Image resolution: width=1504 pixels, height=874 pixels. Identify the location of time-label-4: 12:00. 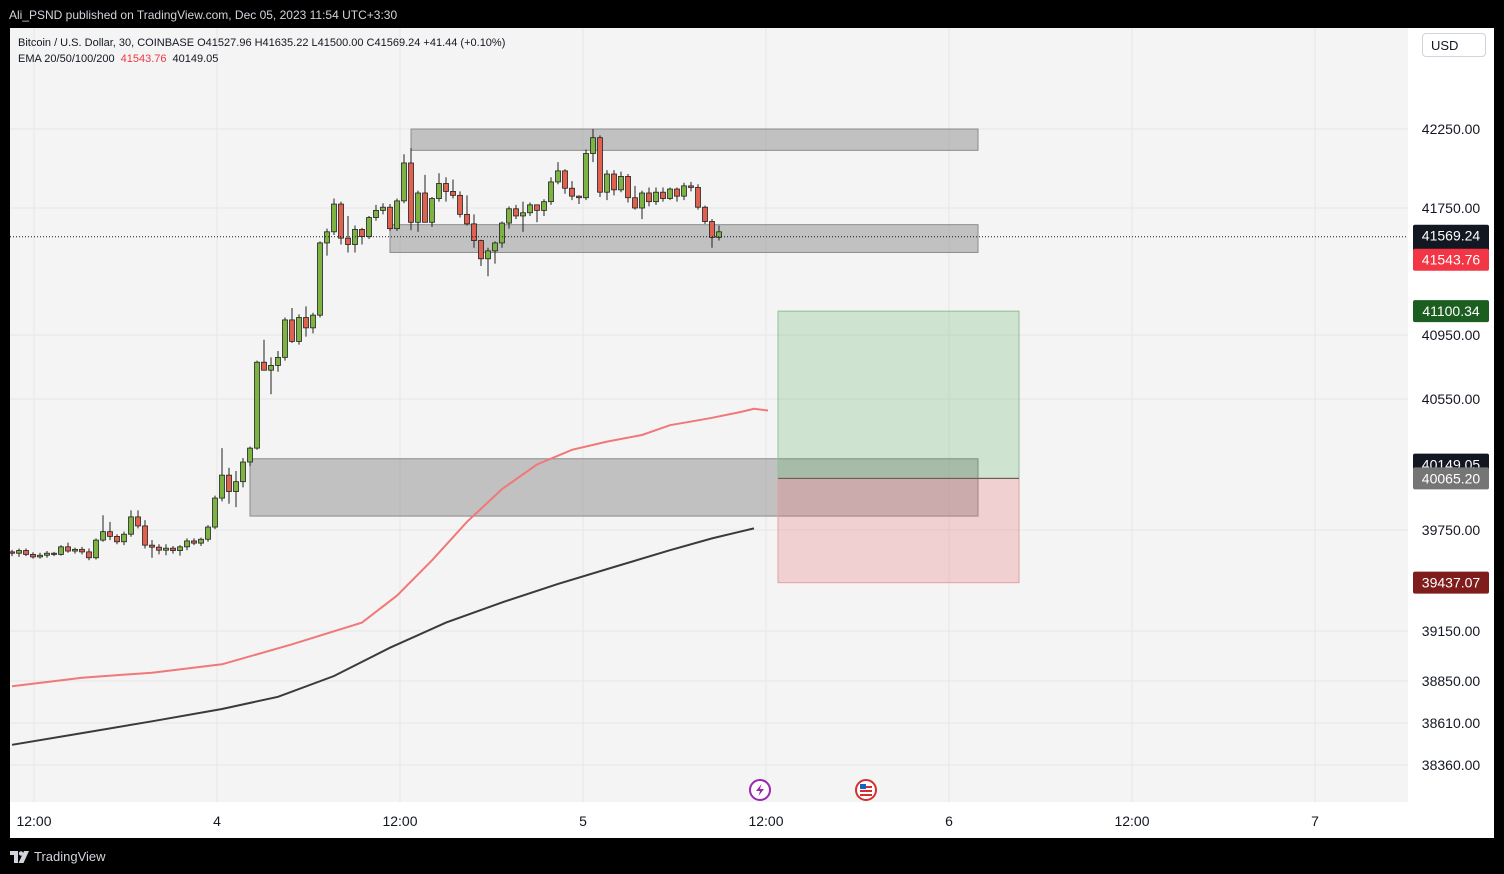
(765, 821).